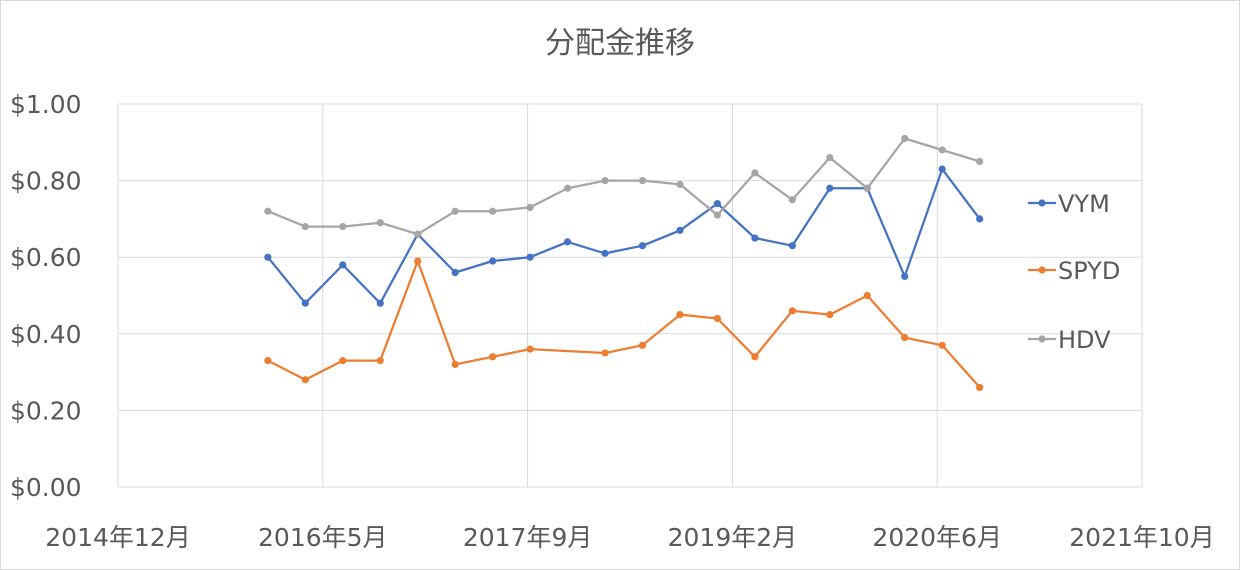 The height and width of the screenshot is (570, 1240). What do you see at coordinates (46, 104) in the screenshot?
I see `y-tick-label: $1.00` at bounding box center [46, 104].